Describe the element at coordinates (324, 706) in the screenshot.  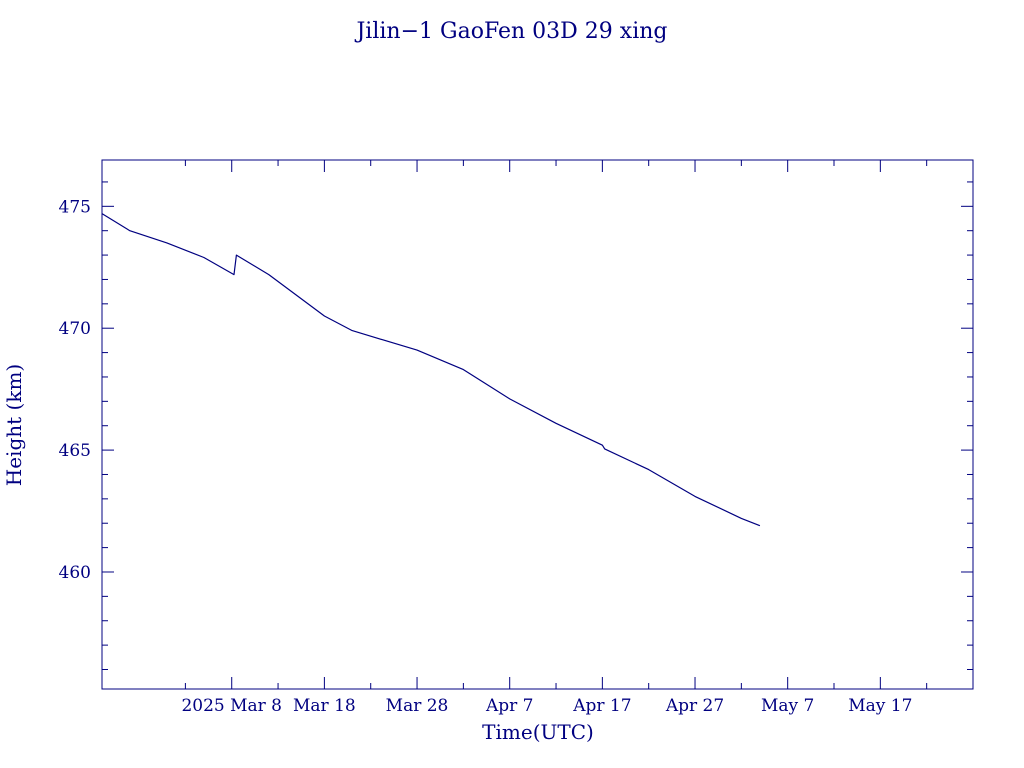
I see `x-tick-label: Mar 18` at that location.